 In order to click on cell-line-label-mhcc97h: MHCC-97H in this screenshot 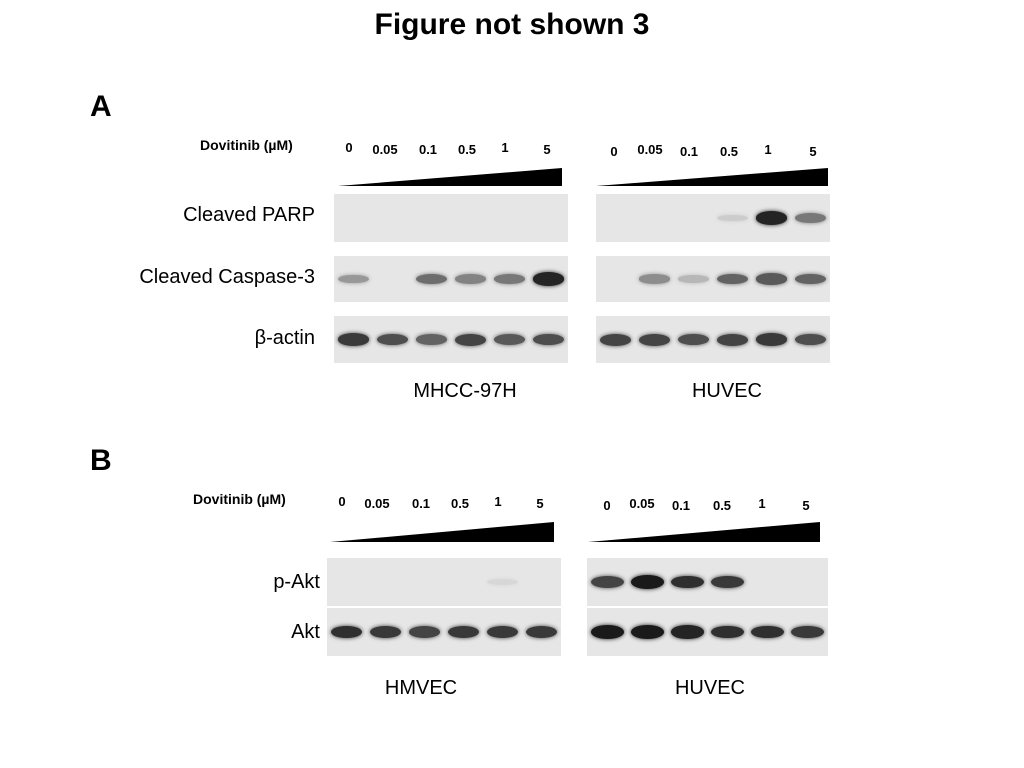, I will do `click(465, 391)`.